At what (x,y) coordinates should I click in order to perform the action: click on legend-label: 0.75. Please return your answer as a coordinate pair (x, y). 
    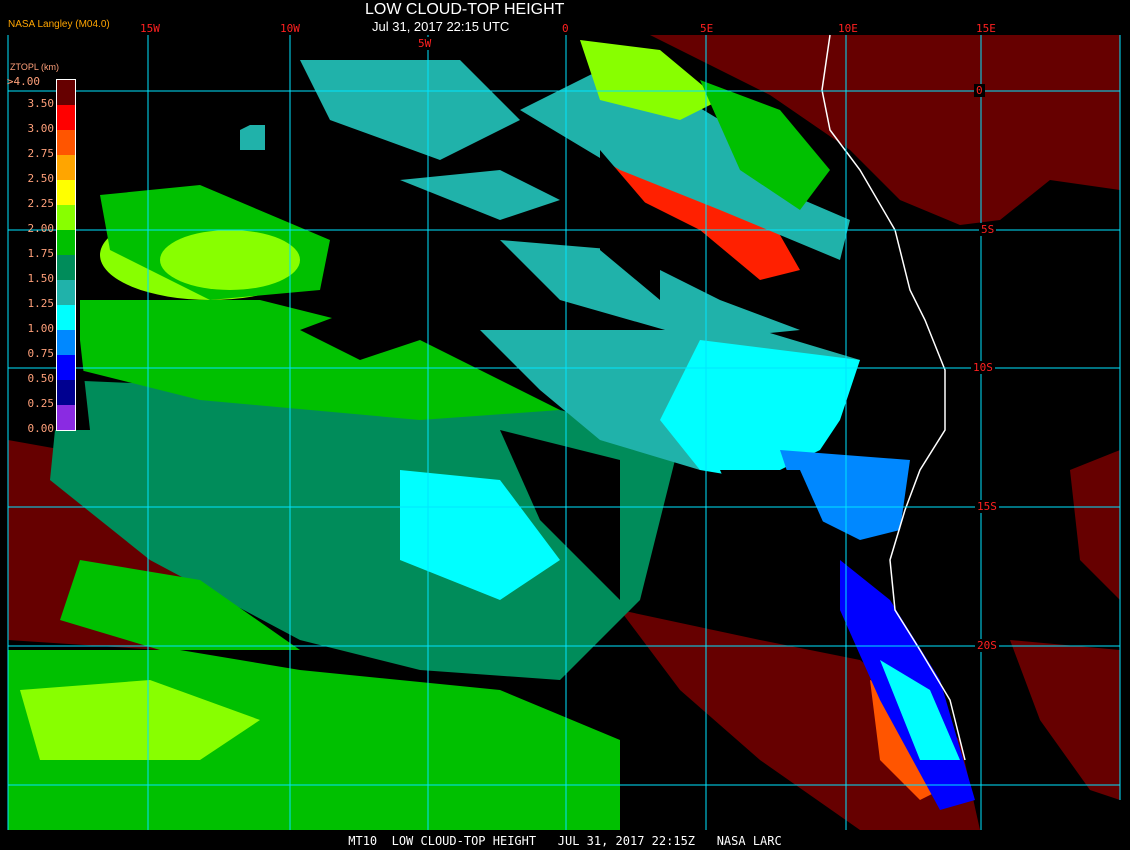
    Looking at the image, I should click on (41, 353).